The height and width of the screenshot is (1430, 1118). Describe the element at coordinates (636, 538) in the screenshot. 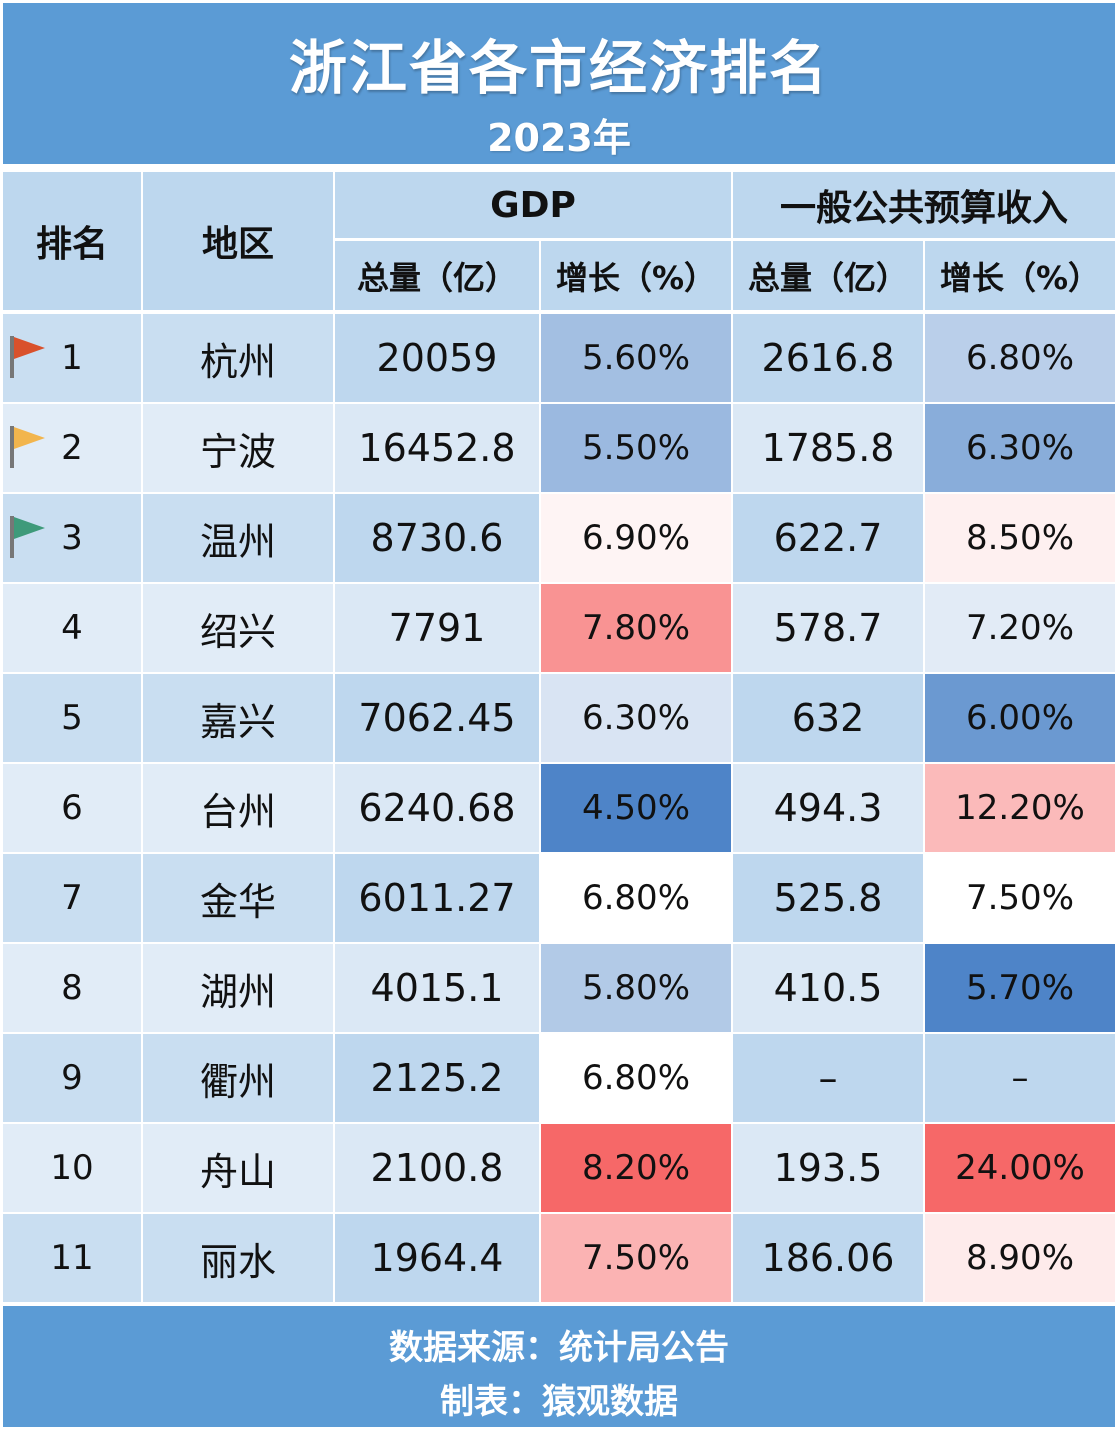

I see `gdp-growth-cell: 6.90%` at that location.